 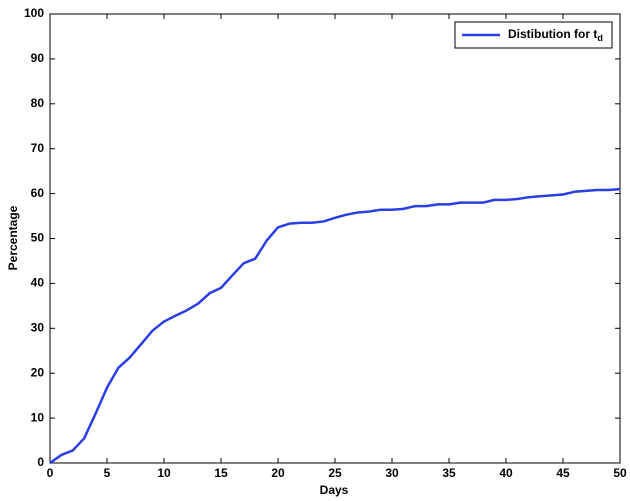 What do you see at coordinates (221, 473) in the screenshot?
I see `x-tick-label: 15` at bounding box center [221, 473].